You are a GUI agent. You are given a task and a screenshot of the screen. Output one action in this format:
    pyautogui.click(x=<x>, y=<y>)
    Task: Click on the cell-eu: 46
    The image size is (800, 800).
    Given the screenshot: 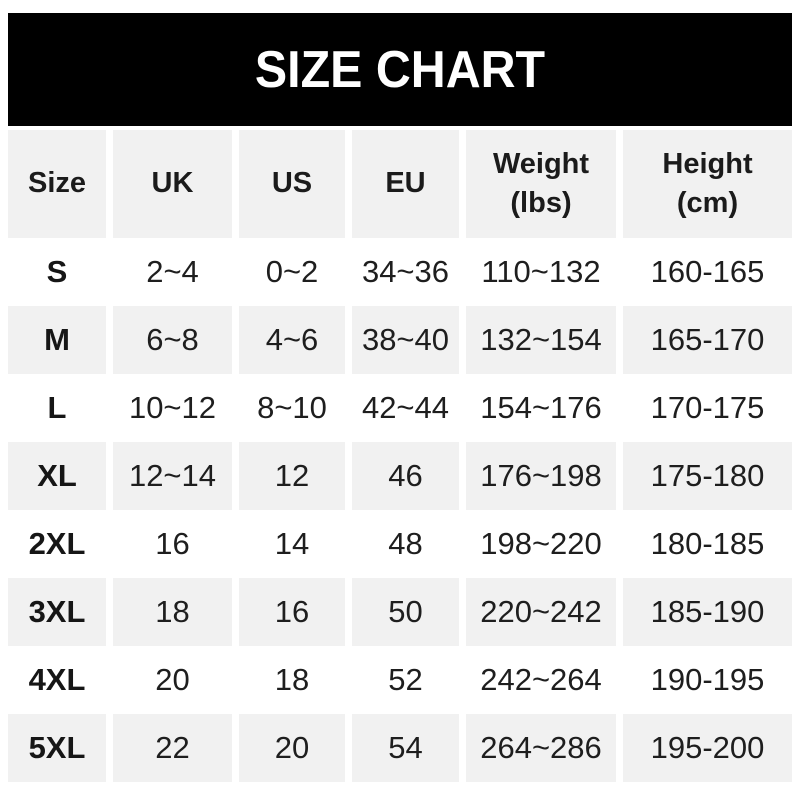 What is the action you would take?
    pyautogui.click(x=405, y=476)
    